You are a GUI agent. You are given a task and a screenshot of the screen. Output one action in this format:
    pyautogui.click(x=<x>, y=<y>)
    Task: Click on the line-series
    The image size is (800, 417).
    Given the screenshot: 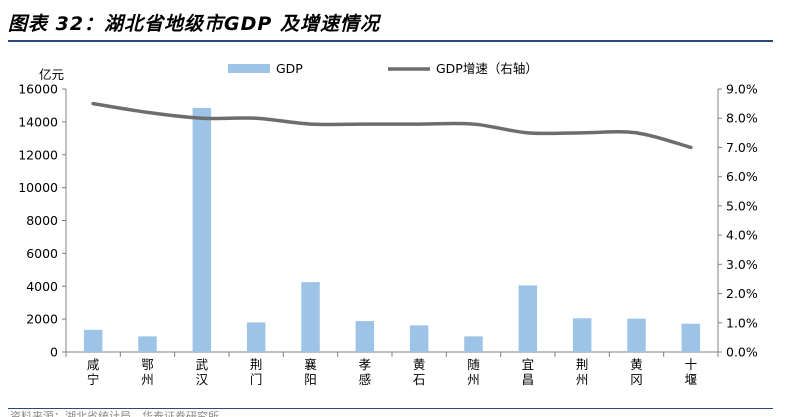 What is the action you would take?
    pyautogui.click(x=392, y=125)
    